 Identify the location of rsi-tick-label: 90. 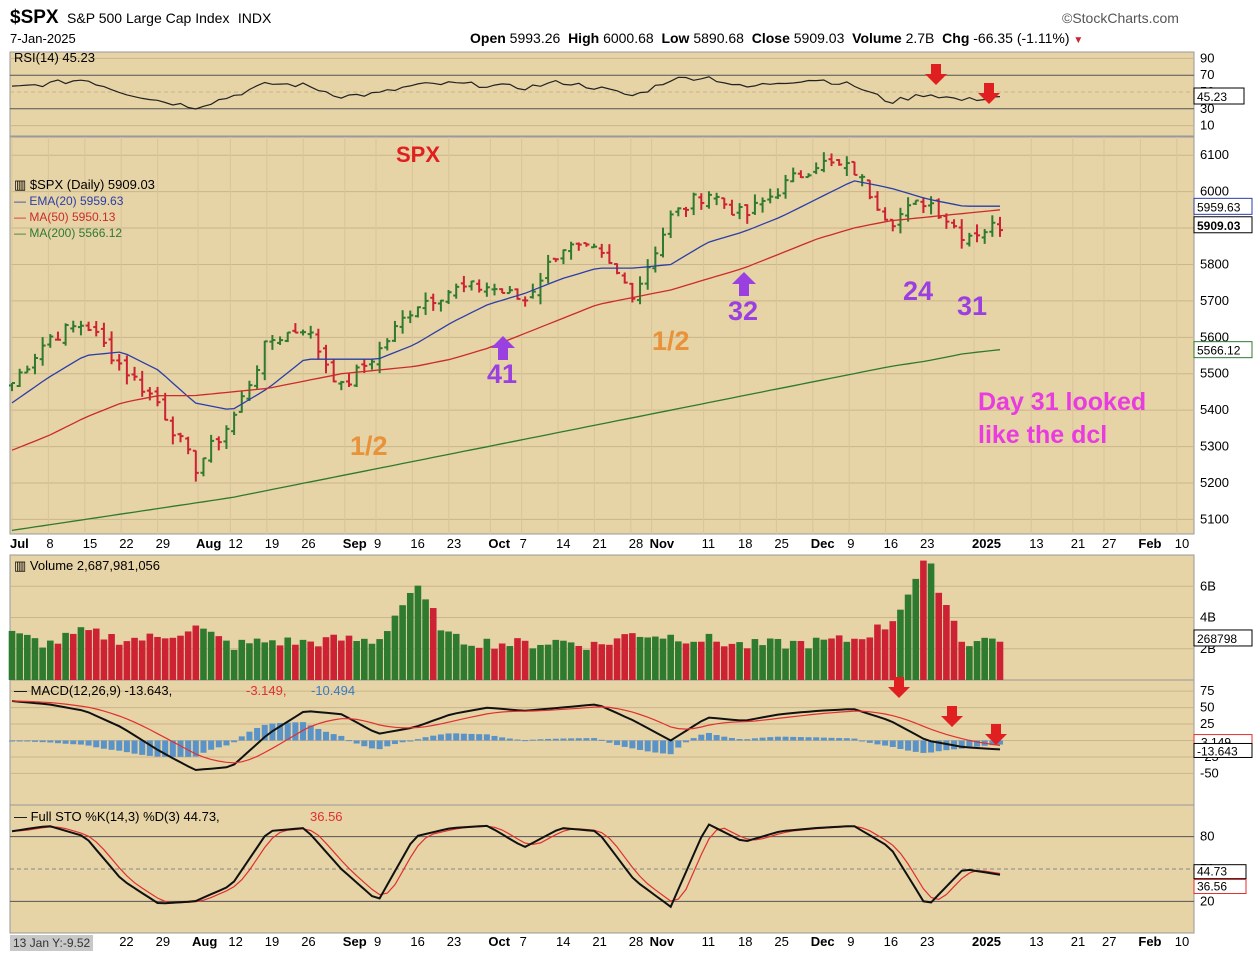
(1207, 57).